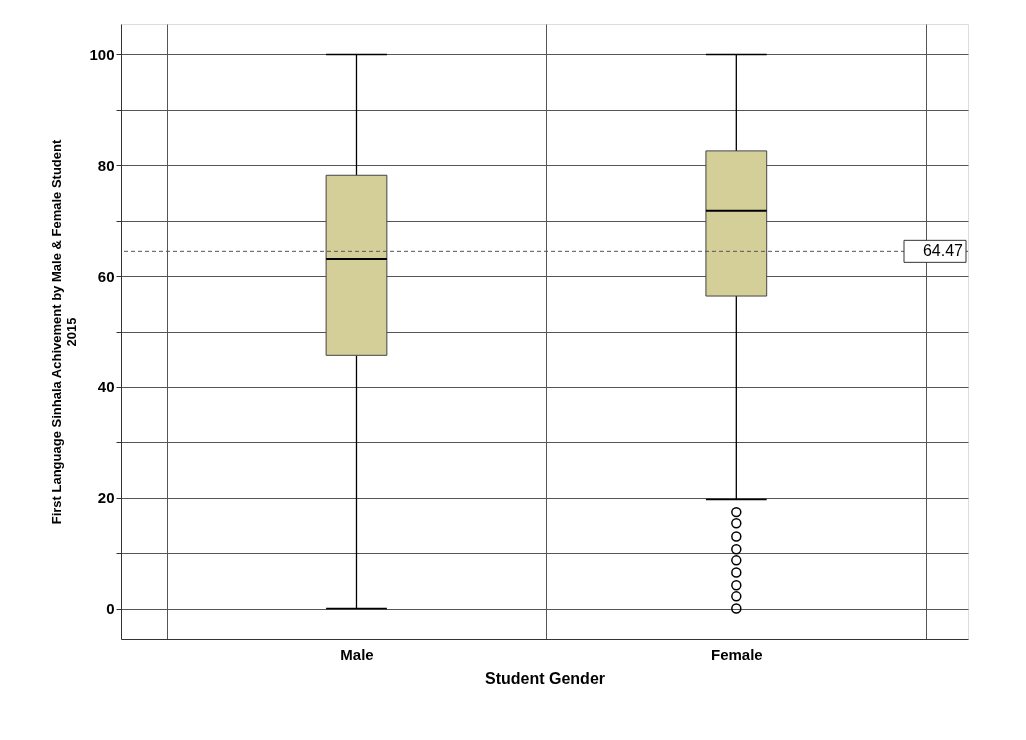 The height and width of the screenshot is (740, 1026). What do you see at coordinates (106, 498) in the screenshot?
I see `y-tick-label: 20` at bounding box center [106, 498].